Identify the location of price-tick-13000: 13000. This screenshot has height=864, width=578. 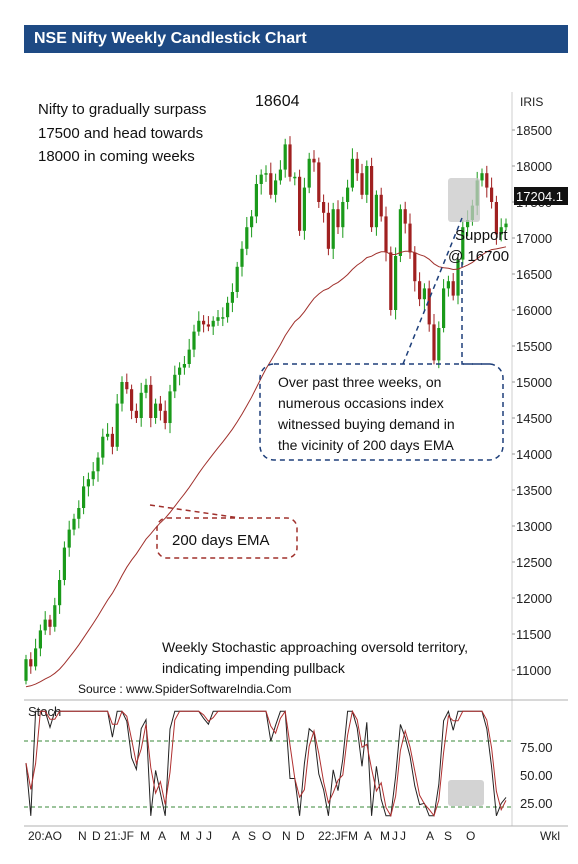
(534, 526).